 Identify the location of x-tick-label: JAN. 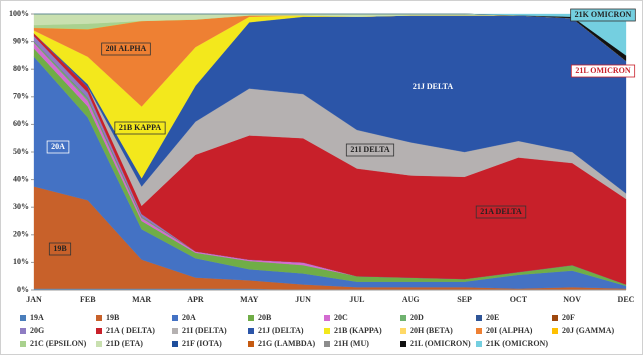
(34, 299).